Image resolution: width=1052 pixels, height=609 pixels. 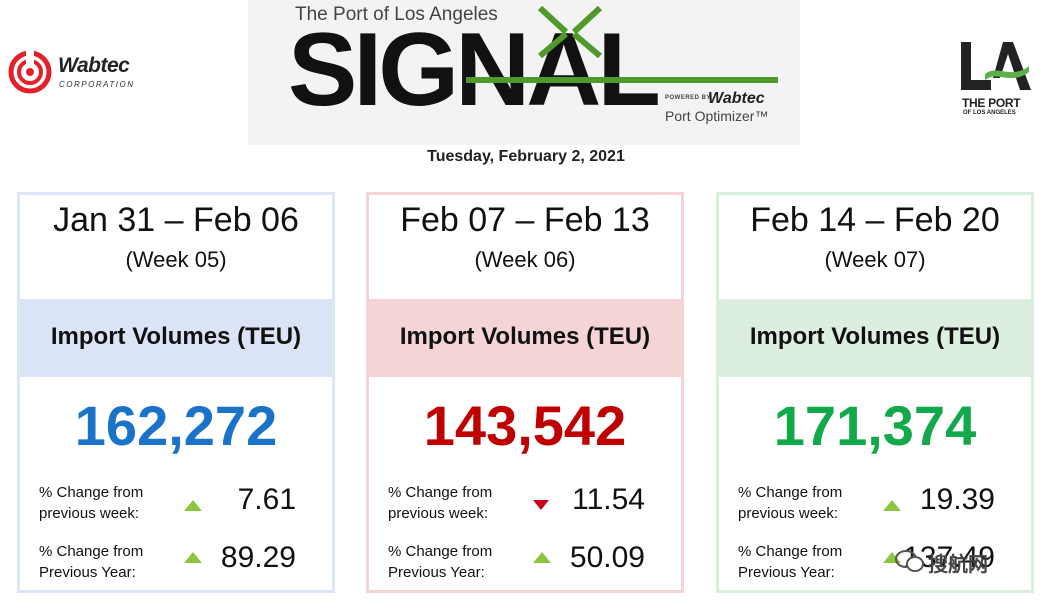 I want to click on week-number: (Week 06), so click(x=525, y=259).